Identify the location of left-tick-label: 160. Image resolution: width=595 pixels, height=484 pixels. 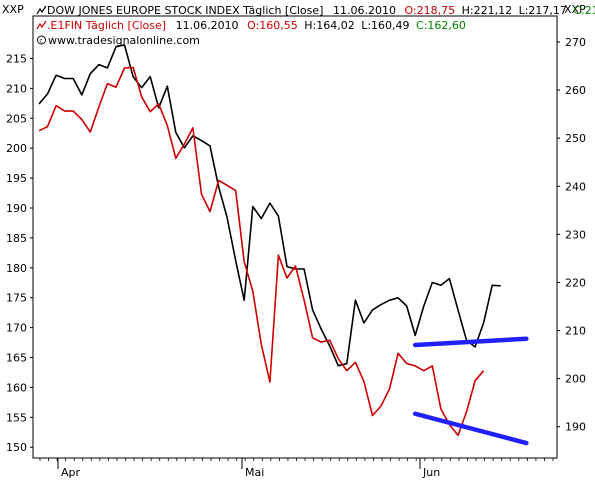
(16, 387).